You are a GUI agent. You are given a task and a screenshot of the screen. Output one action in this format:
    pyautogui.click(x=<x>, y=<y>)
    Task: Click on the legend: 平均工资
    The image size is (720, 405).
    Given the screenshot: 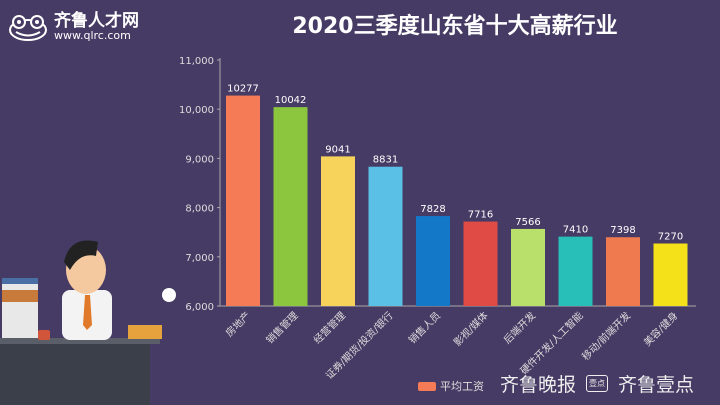 What is the action you would take?
    pyautogui.click(x=451, y=386)
    